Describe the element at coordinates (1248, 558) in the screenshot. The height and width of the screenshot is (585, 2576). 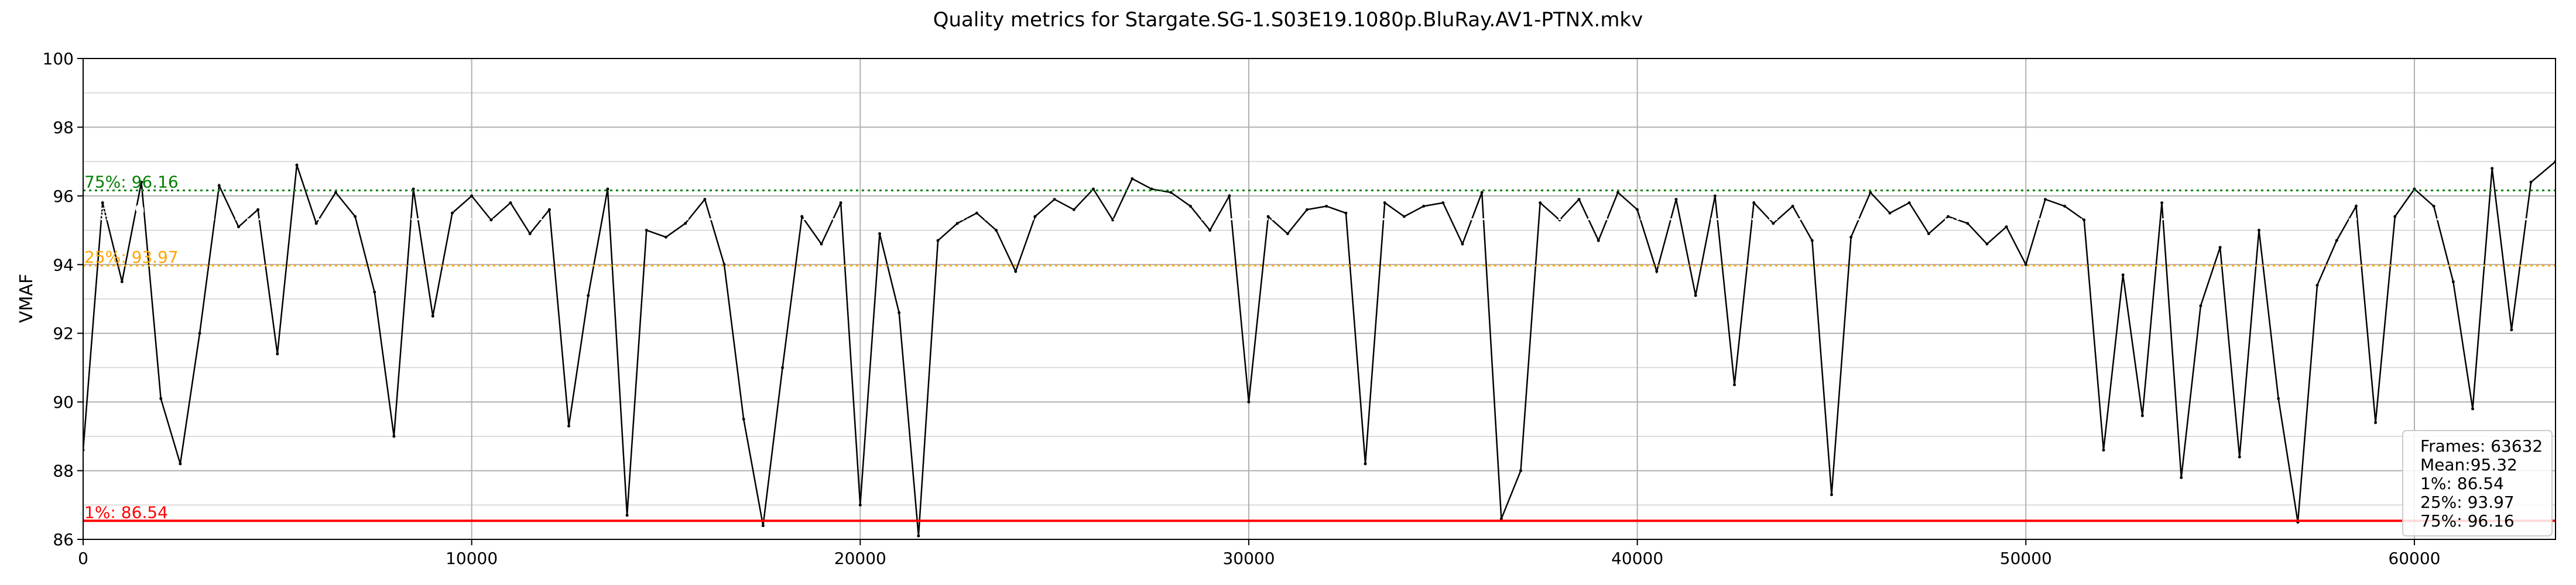
I see `x-tick-label: 30000` at that location.